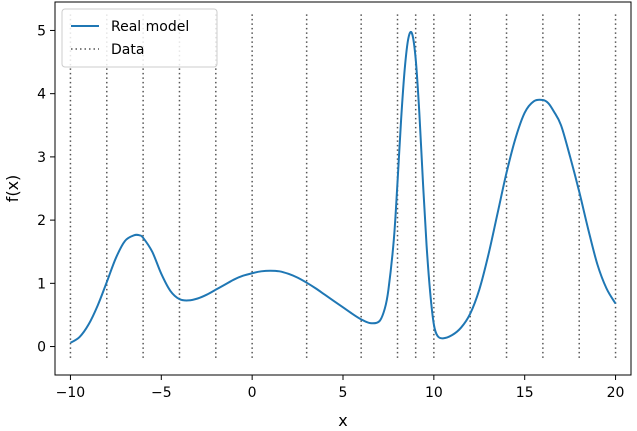 The image size is (637, 431). Describe the element at coordinates (343, 393) in the screenshot. I see `x-tick-label-3: 5` at that location.